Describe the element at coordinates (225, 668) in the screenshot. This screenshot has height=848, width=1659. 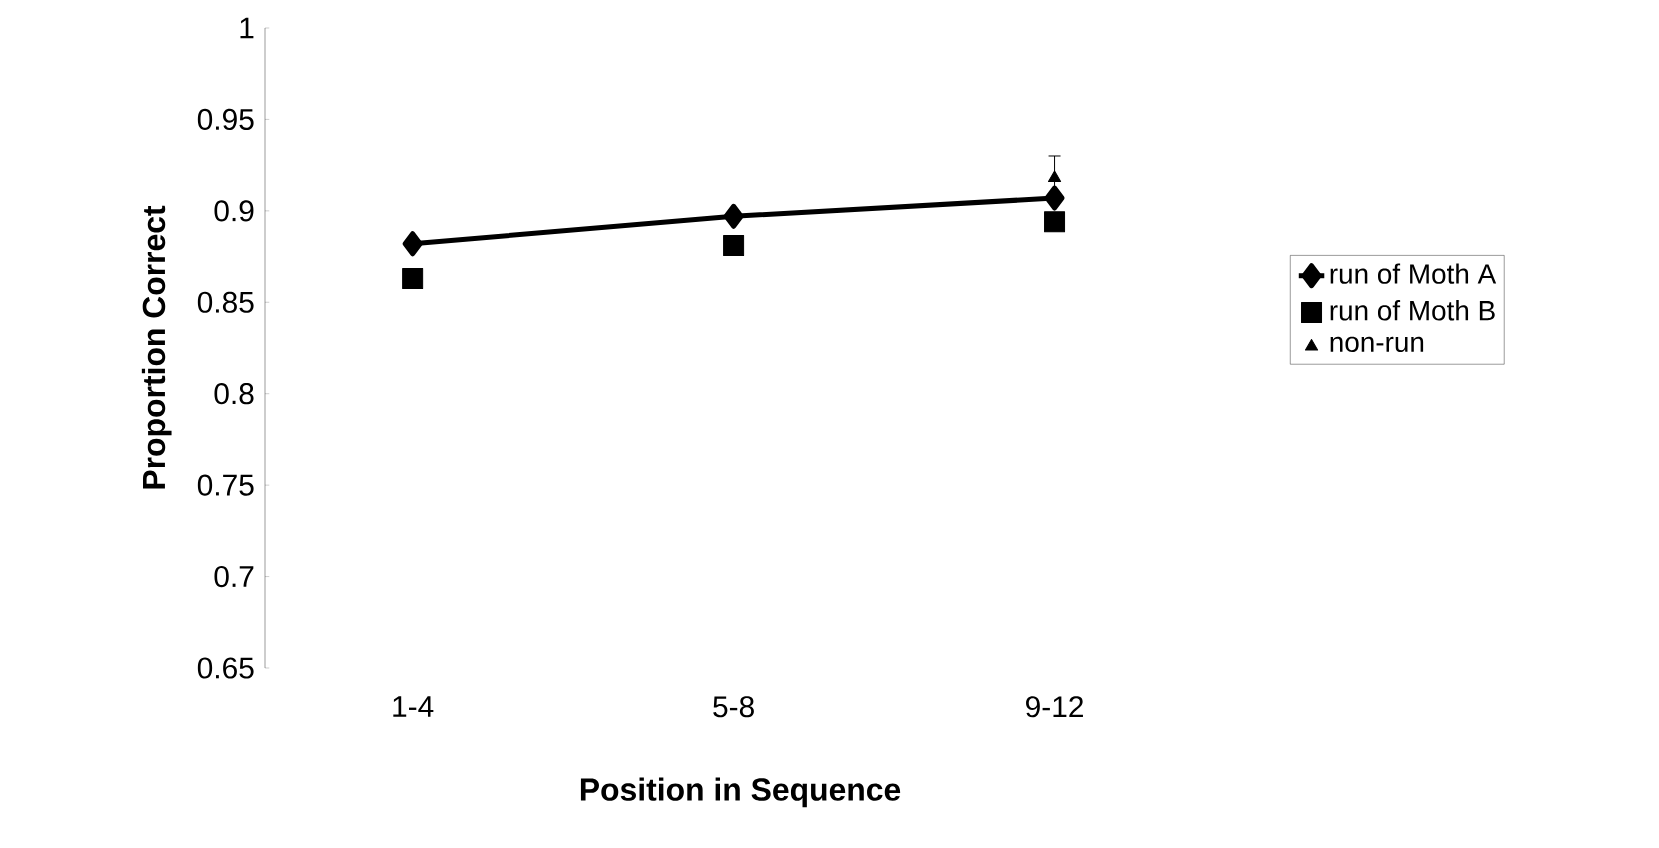
I see `y-tick-label: 0.65` at that location.